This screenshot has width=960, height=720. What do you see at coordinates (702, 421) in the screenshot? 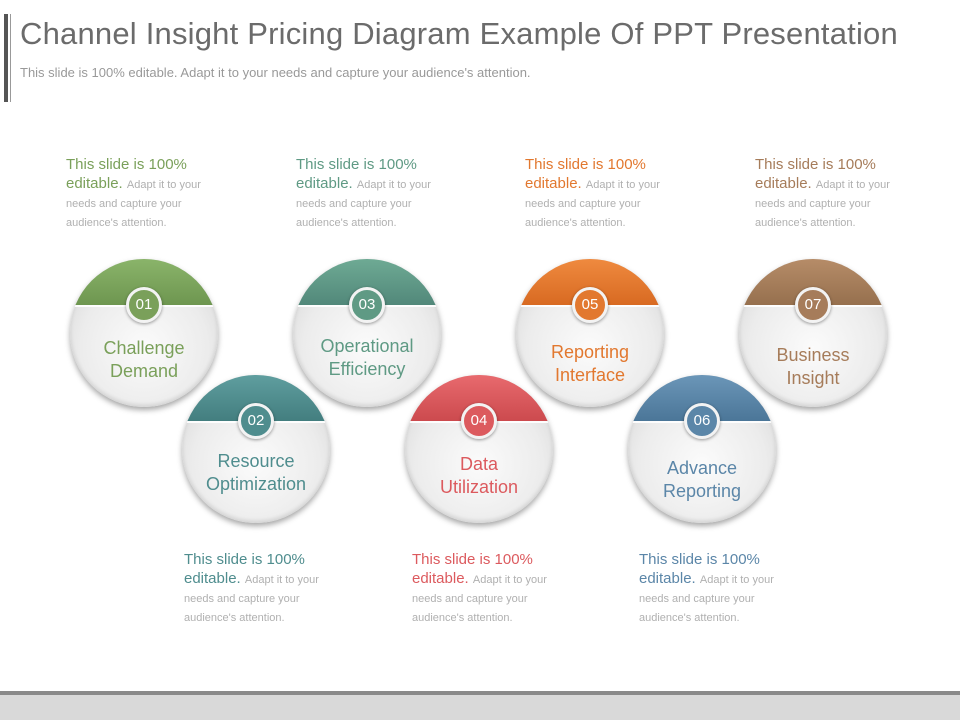
I see `node-number-badge: 06` at bounding box center [702, 421].